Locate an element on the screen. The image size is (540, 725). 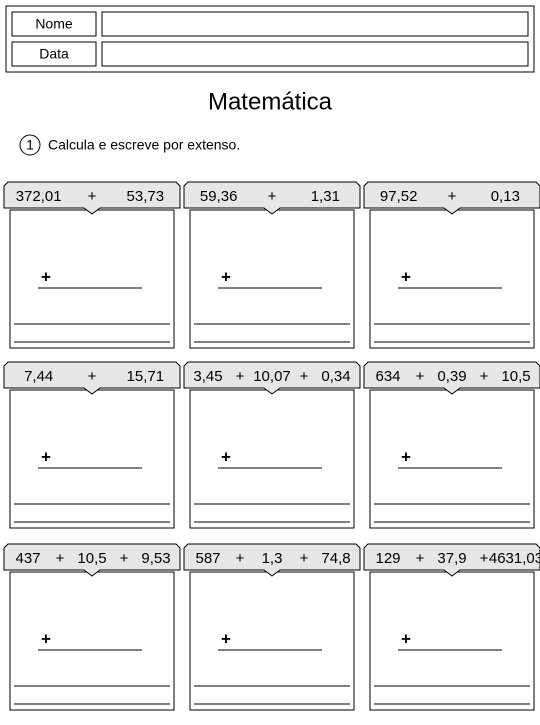
expression-term: 53,73 is located at coordinates (146, 196).